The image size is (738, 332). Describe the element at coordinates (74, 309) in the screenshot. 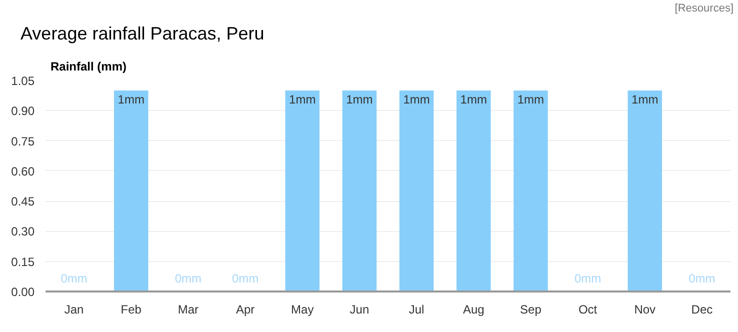

I see `x-tick-label: Jan` at that location.